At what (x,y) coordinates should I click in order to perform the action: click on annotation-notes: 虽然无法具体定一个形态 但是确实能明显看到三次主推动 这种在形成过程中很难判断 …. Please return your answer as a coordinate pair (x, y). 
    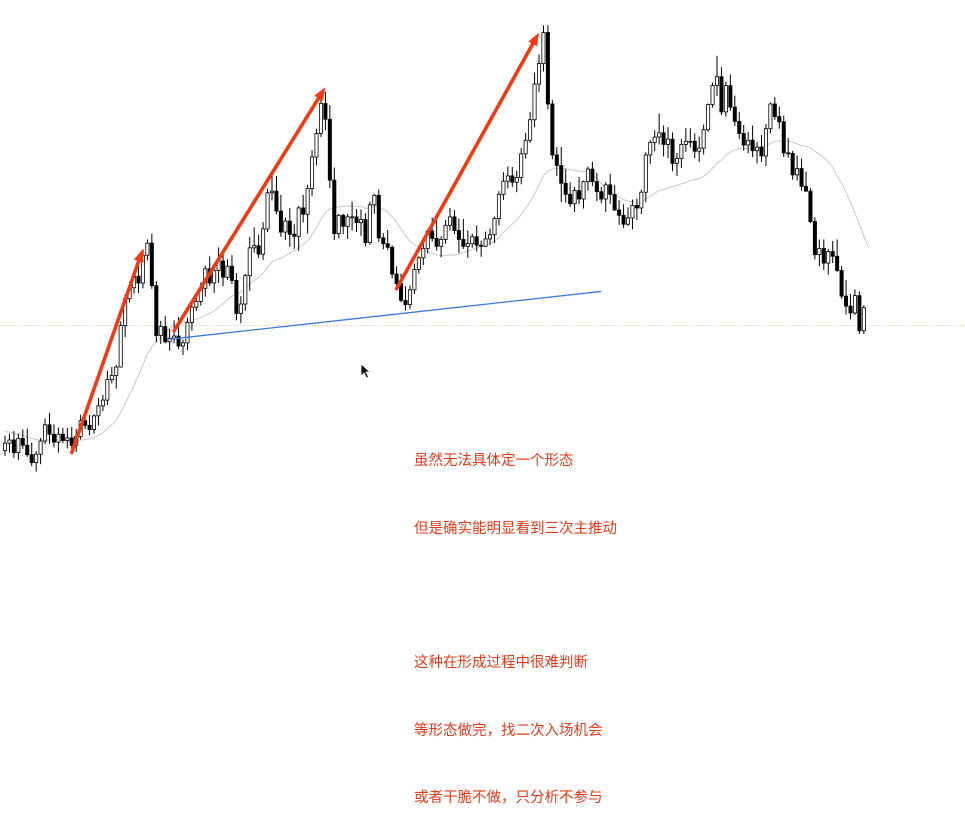
    Looking at the image, I should click on (515, 618).